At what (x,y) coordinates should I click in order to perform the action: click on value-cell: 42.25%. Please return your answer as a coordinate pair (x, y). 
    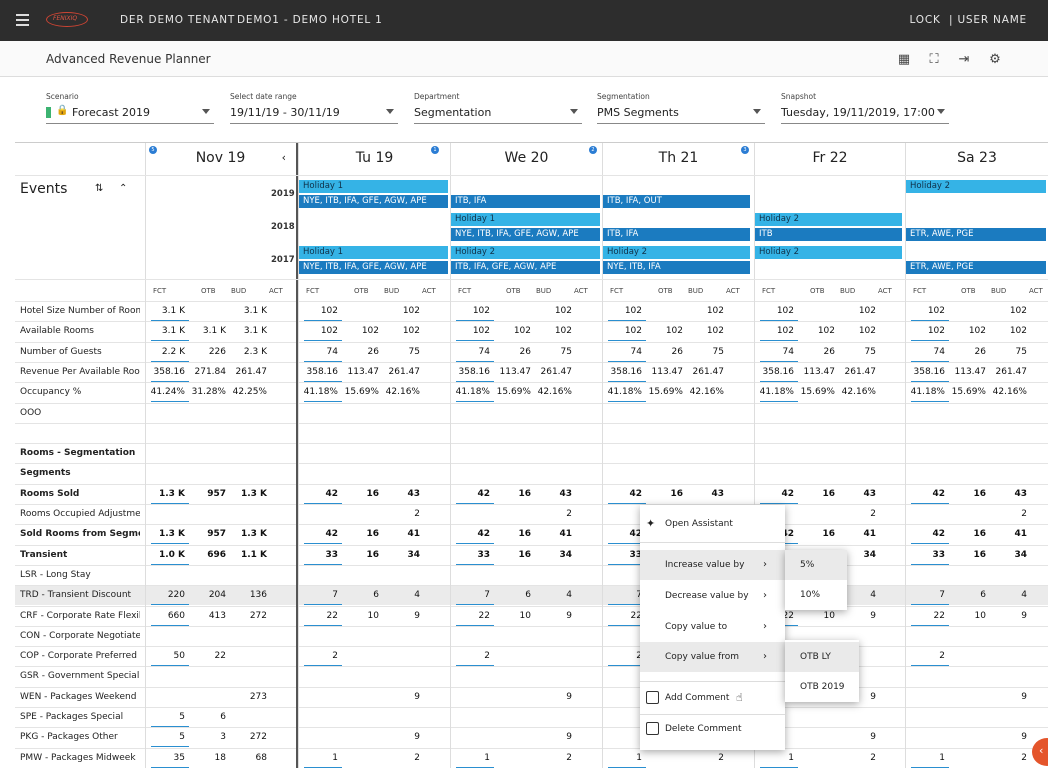
    Looking at the image, I should click on (249, 392).